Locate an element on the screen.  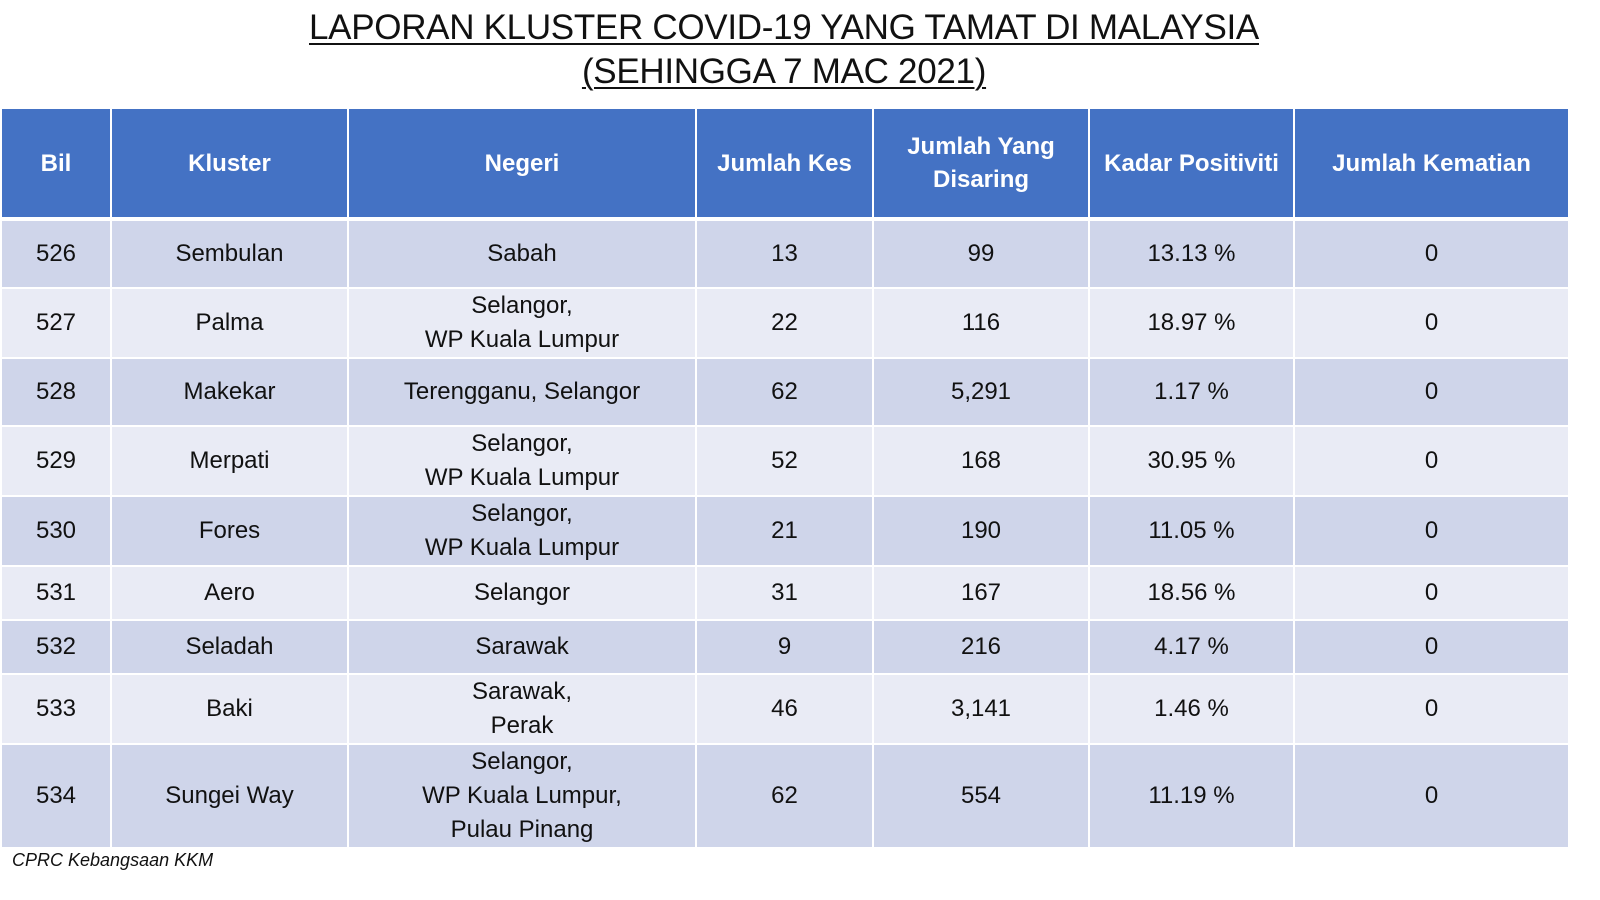
cell-bil: 534 is located at coordinates (56, 796).